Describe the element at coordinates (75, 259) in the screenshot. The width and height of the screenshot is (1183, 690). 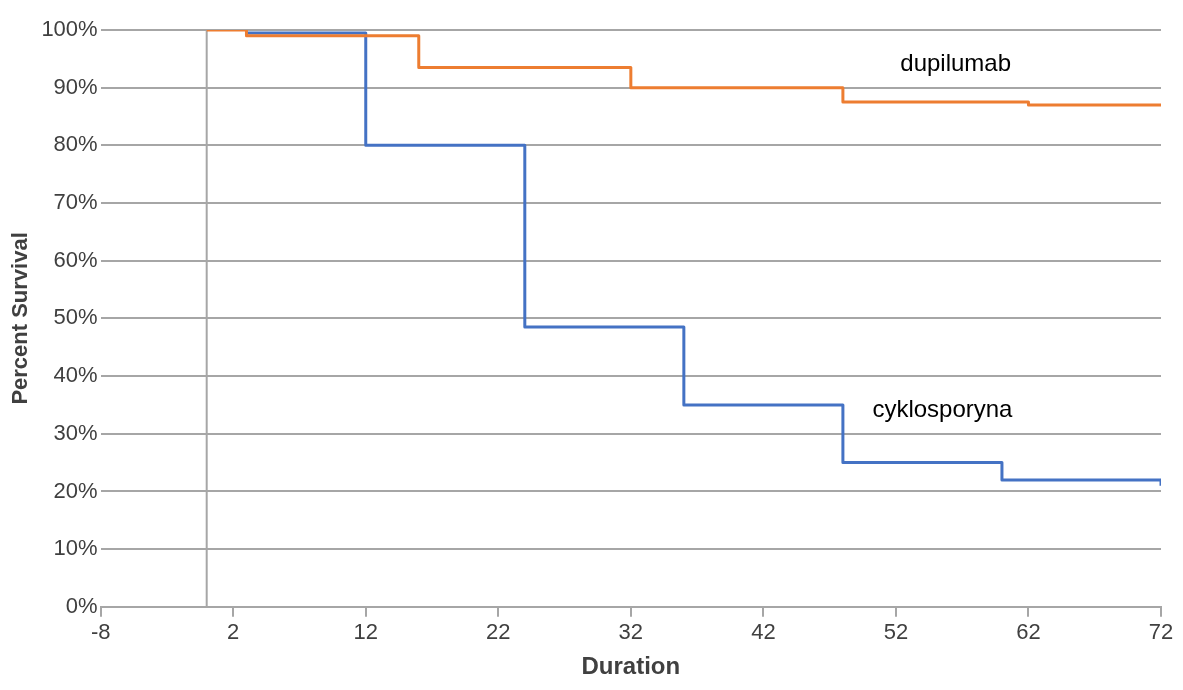
I see `y-tick-label: 60%` at that location.